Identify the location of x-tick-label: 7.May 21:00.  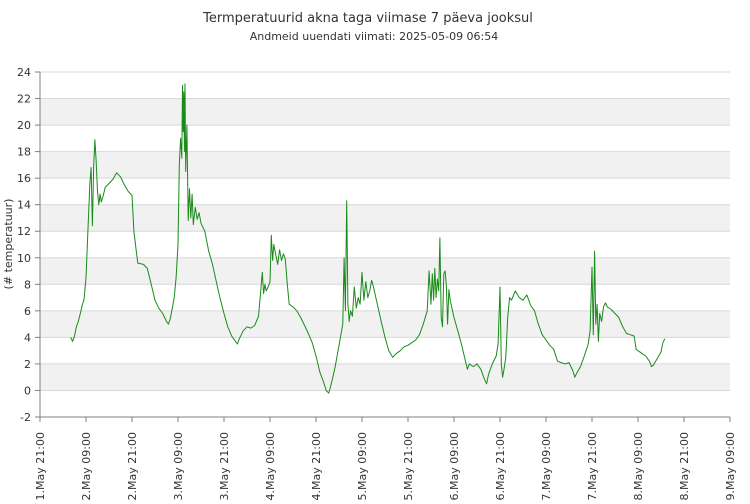
(592, 466).